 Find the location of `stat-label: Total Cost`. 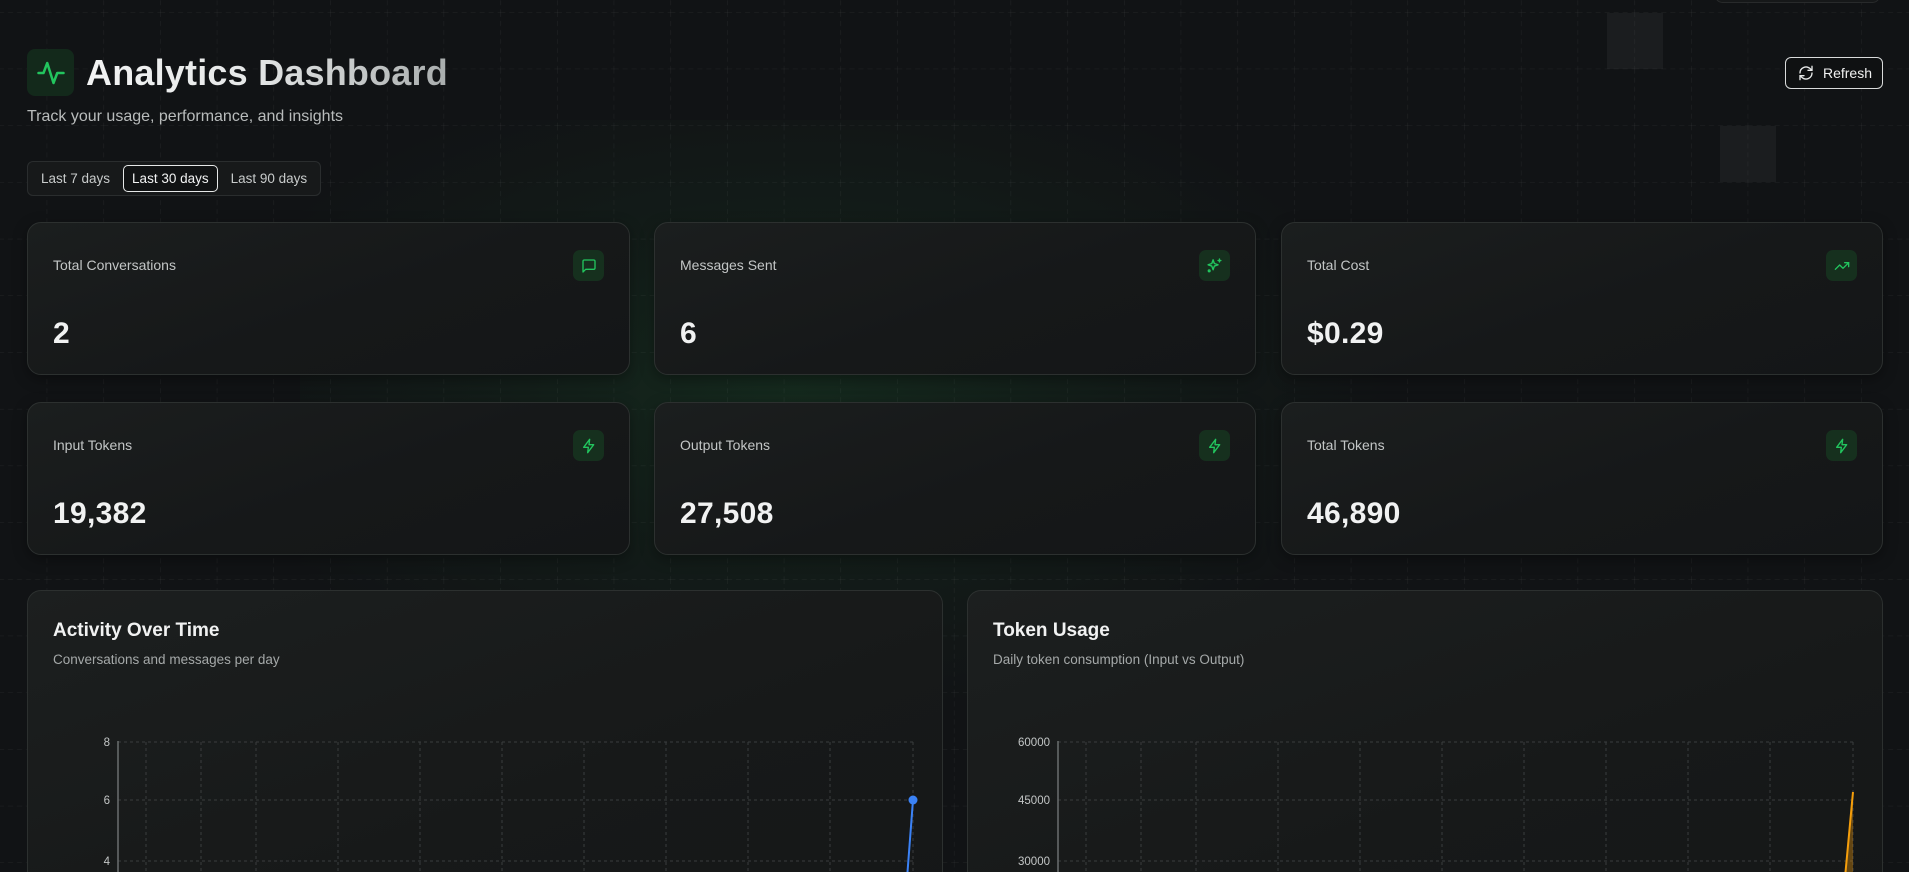

stat-label: Total Cost is located at coordinates (1338, 265).